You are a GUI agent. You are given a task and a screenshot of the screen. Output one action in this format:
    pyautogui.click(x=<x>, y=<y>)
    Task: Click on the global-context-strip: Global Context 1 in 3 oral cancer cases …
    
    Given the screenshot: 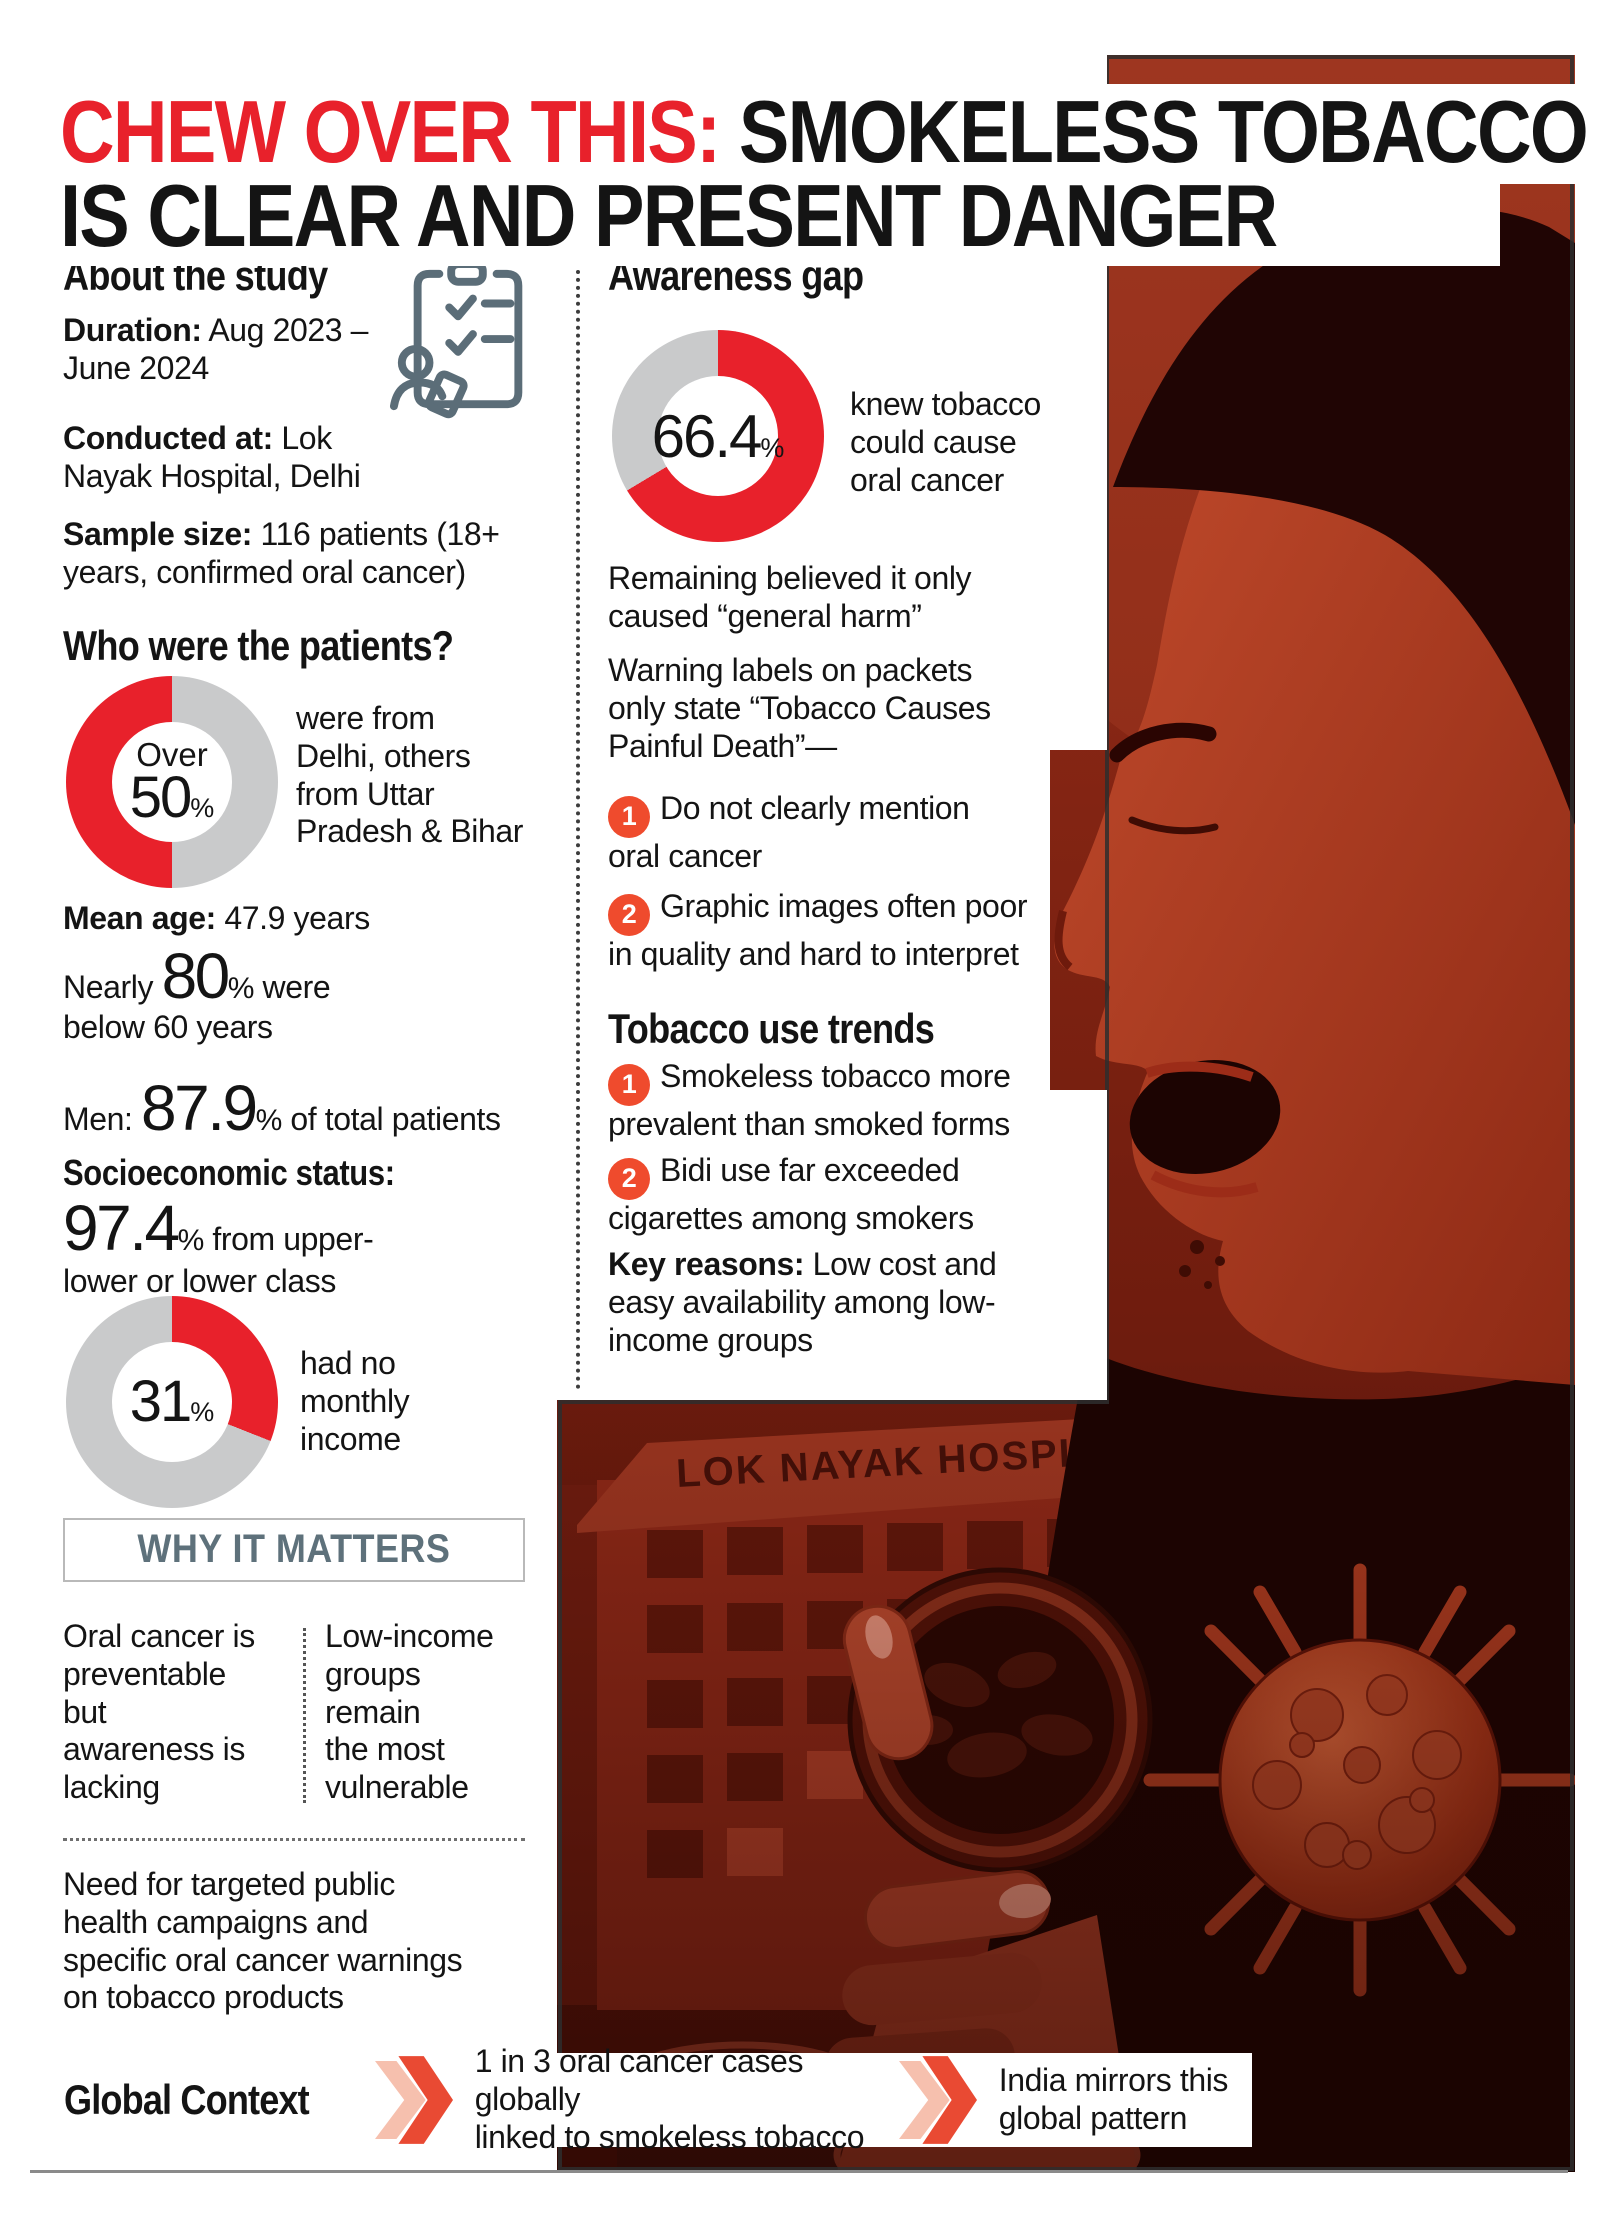 What is the action you would take?
    pyautogui.click(x=641, y=2099)
    